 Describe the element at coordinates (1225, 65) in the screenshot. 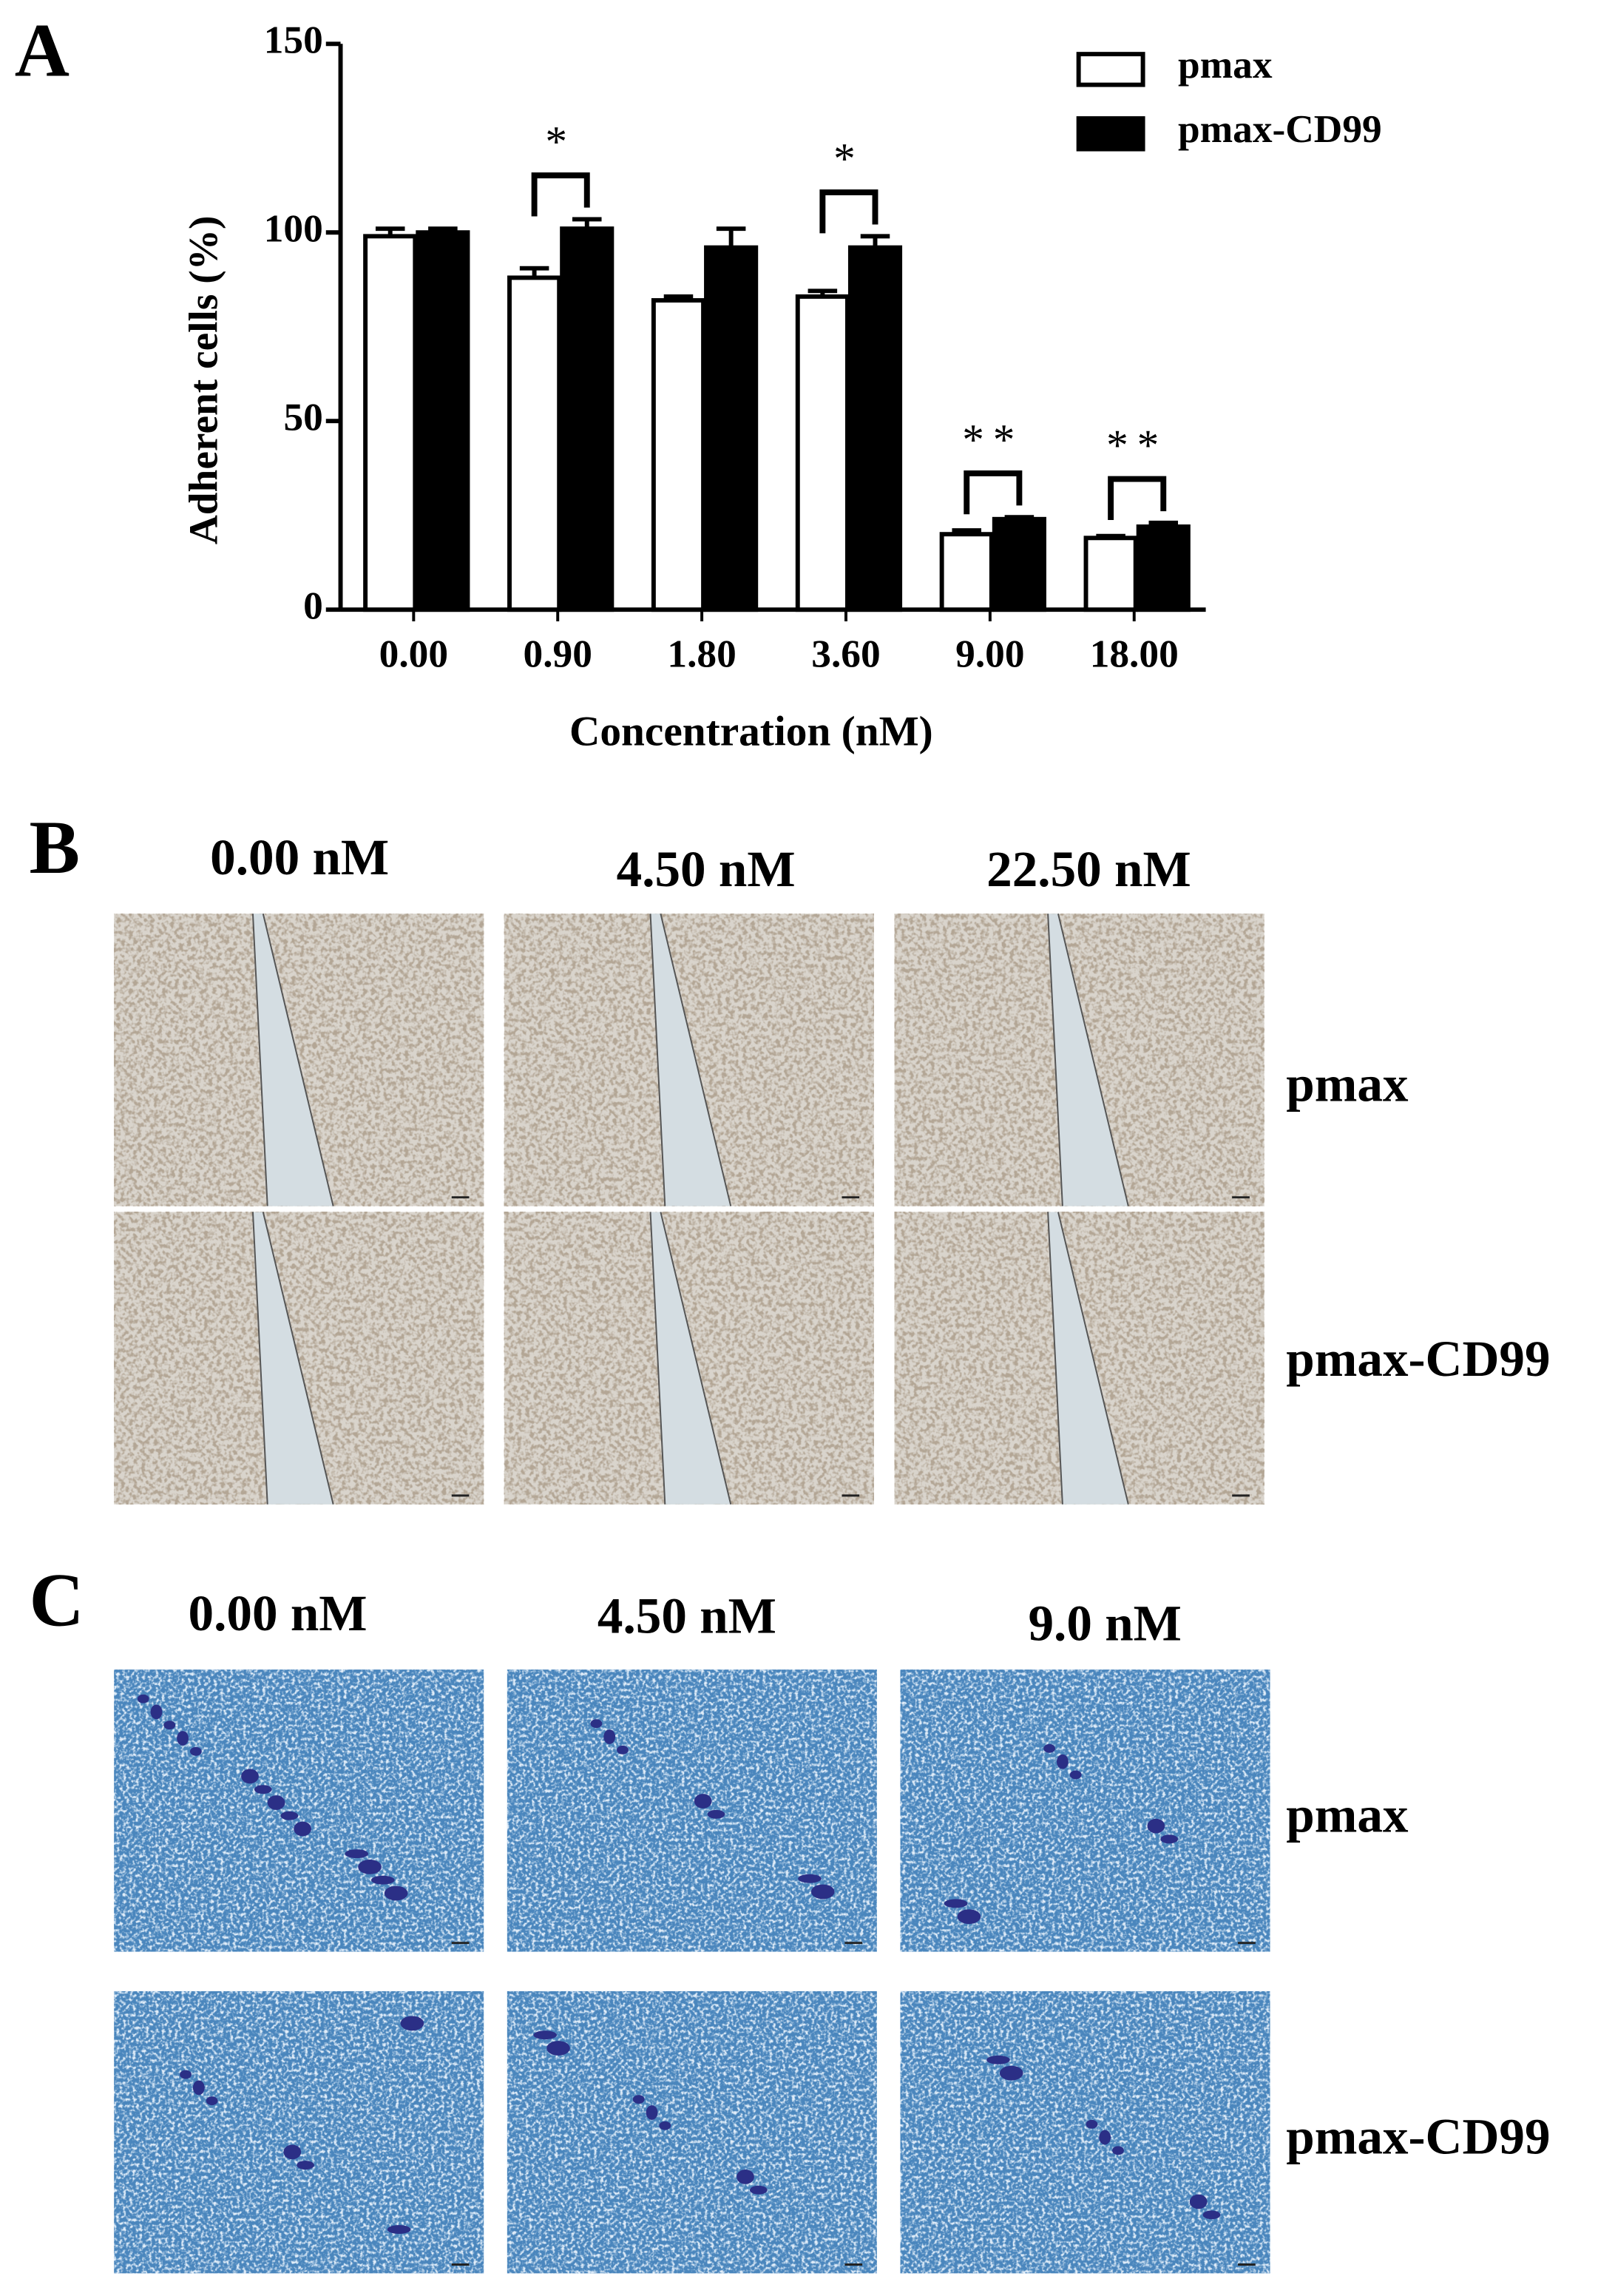

I see `legend-label: pmax` at that location.